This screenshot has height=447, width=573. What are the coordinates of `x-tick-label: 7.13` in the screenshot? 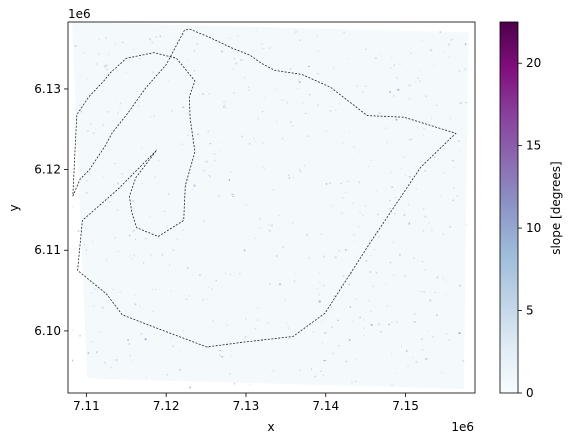 It's located at (246, 406).